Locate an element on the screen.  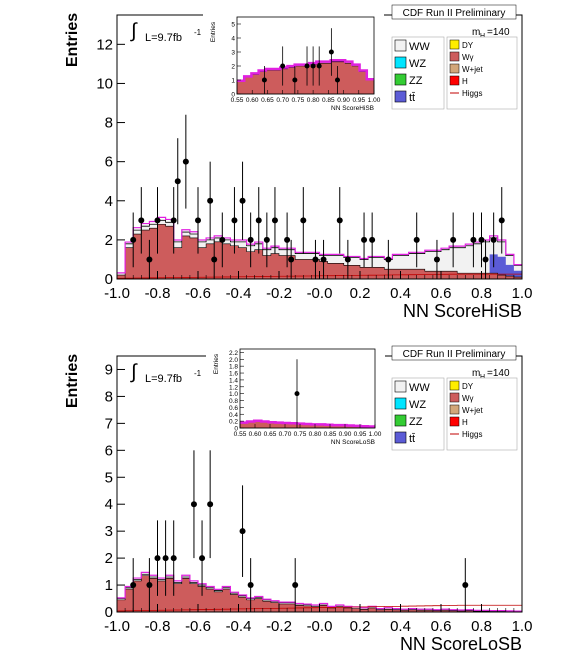
inset-uncertainty-band is located at coordinates (307, 423).